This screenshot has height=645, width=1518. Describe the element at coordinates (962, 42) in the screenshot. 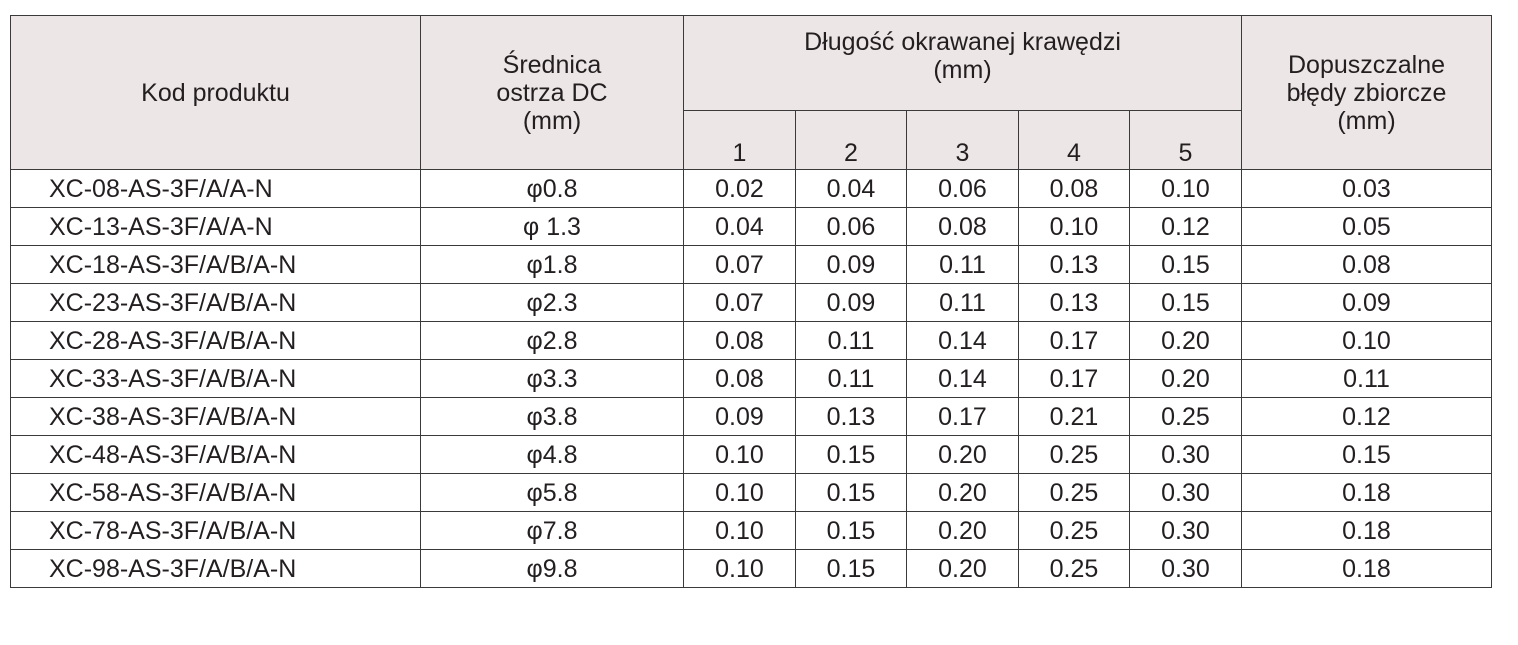

I see `header-edge-length-line: Długość okrawanej krawędzi` at that location.